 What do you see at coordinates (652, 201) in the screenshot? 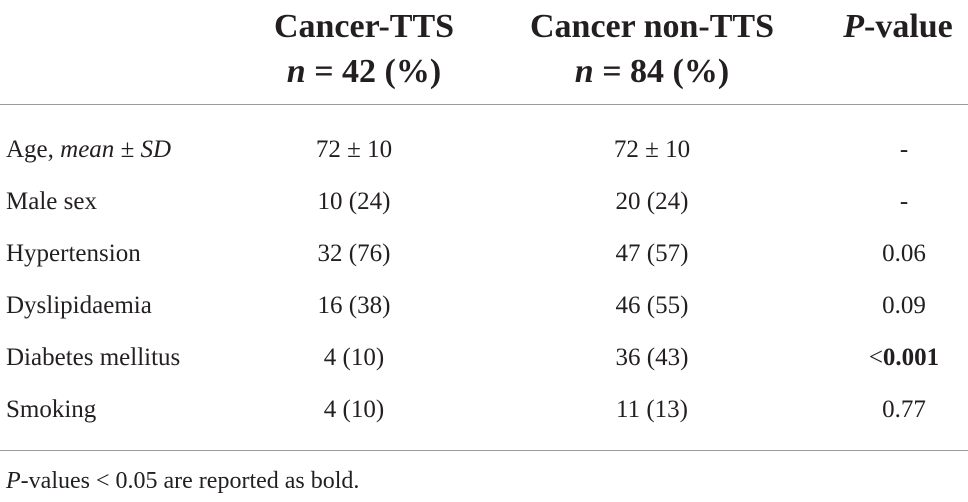
I see `cell-cancer-non-tts: 20 (24)` at bounding box center [652, 201].